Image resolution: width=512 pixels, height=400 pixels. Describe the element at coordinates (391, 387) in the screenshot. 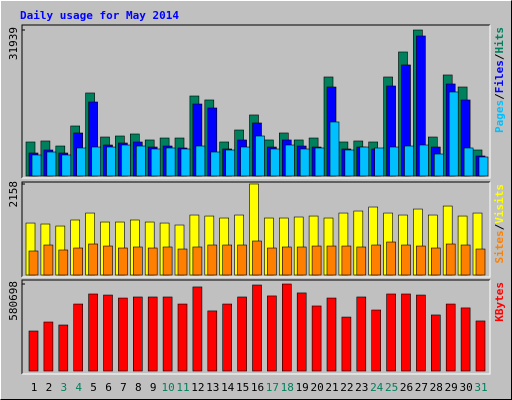

I see `x-tick-label: 25` at that location.